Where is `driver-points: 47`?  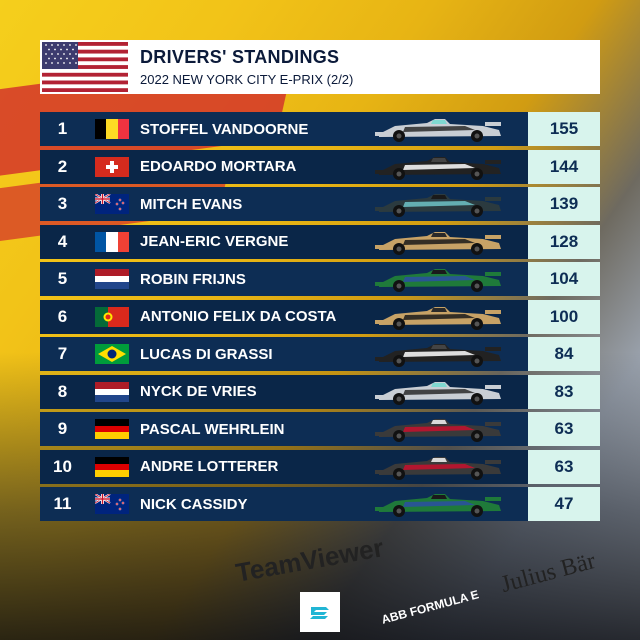 driver-points: 47 is located at coordinates (564, 504).